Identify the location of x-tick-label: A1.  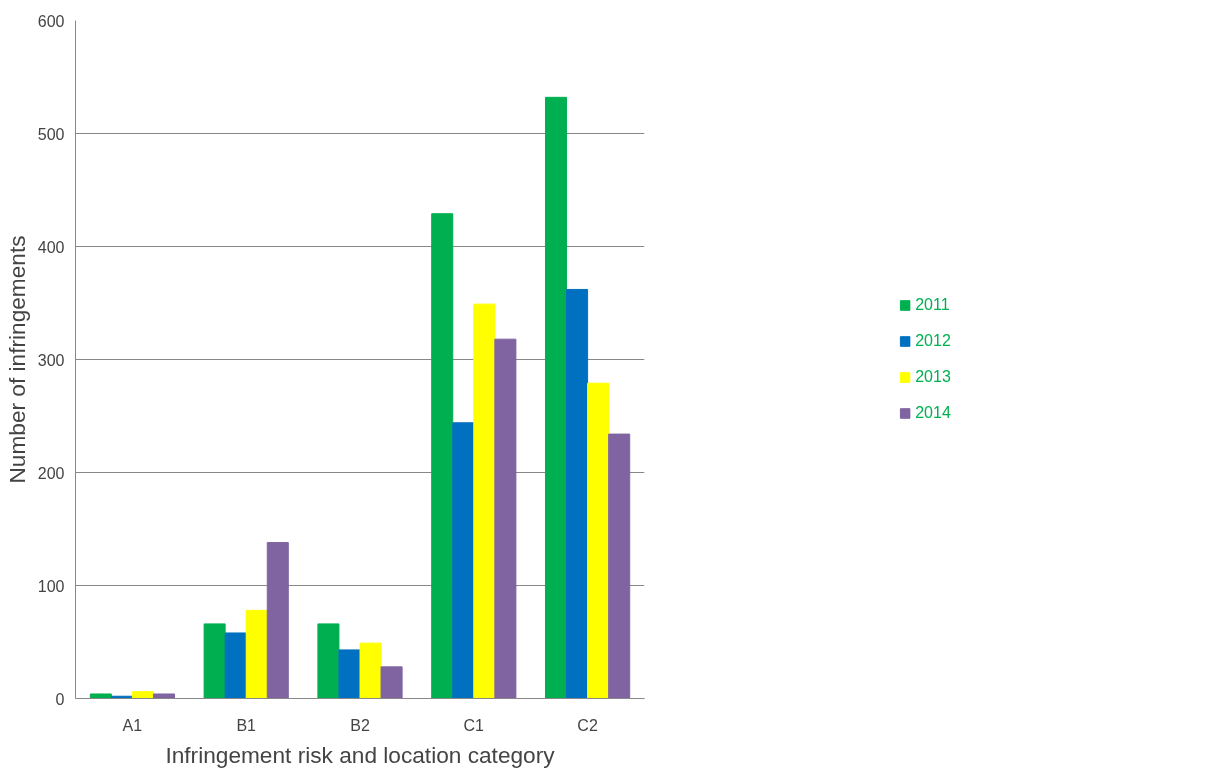
(132, 725).